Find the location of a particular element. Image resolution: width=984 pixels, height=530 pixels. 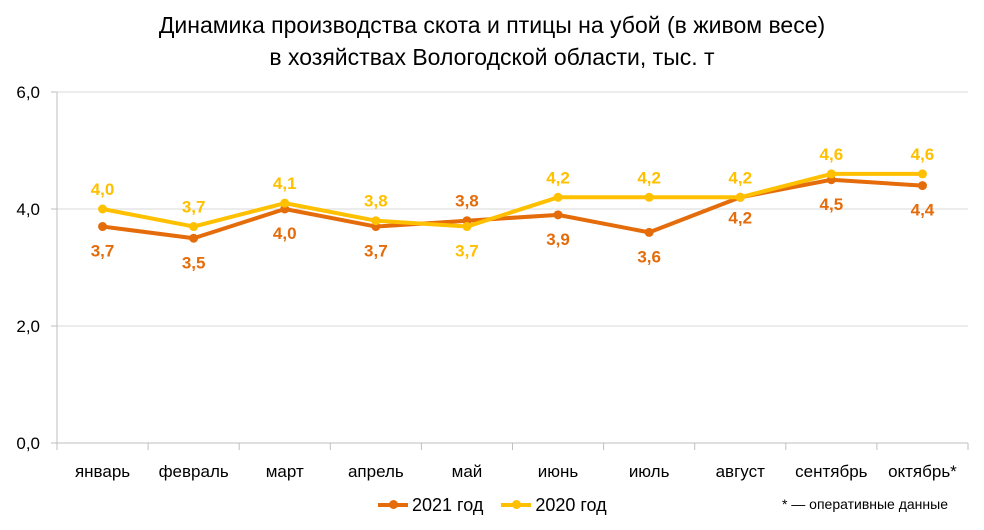

data-label-2020: 4,0 is located at coordinates (103, 189).